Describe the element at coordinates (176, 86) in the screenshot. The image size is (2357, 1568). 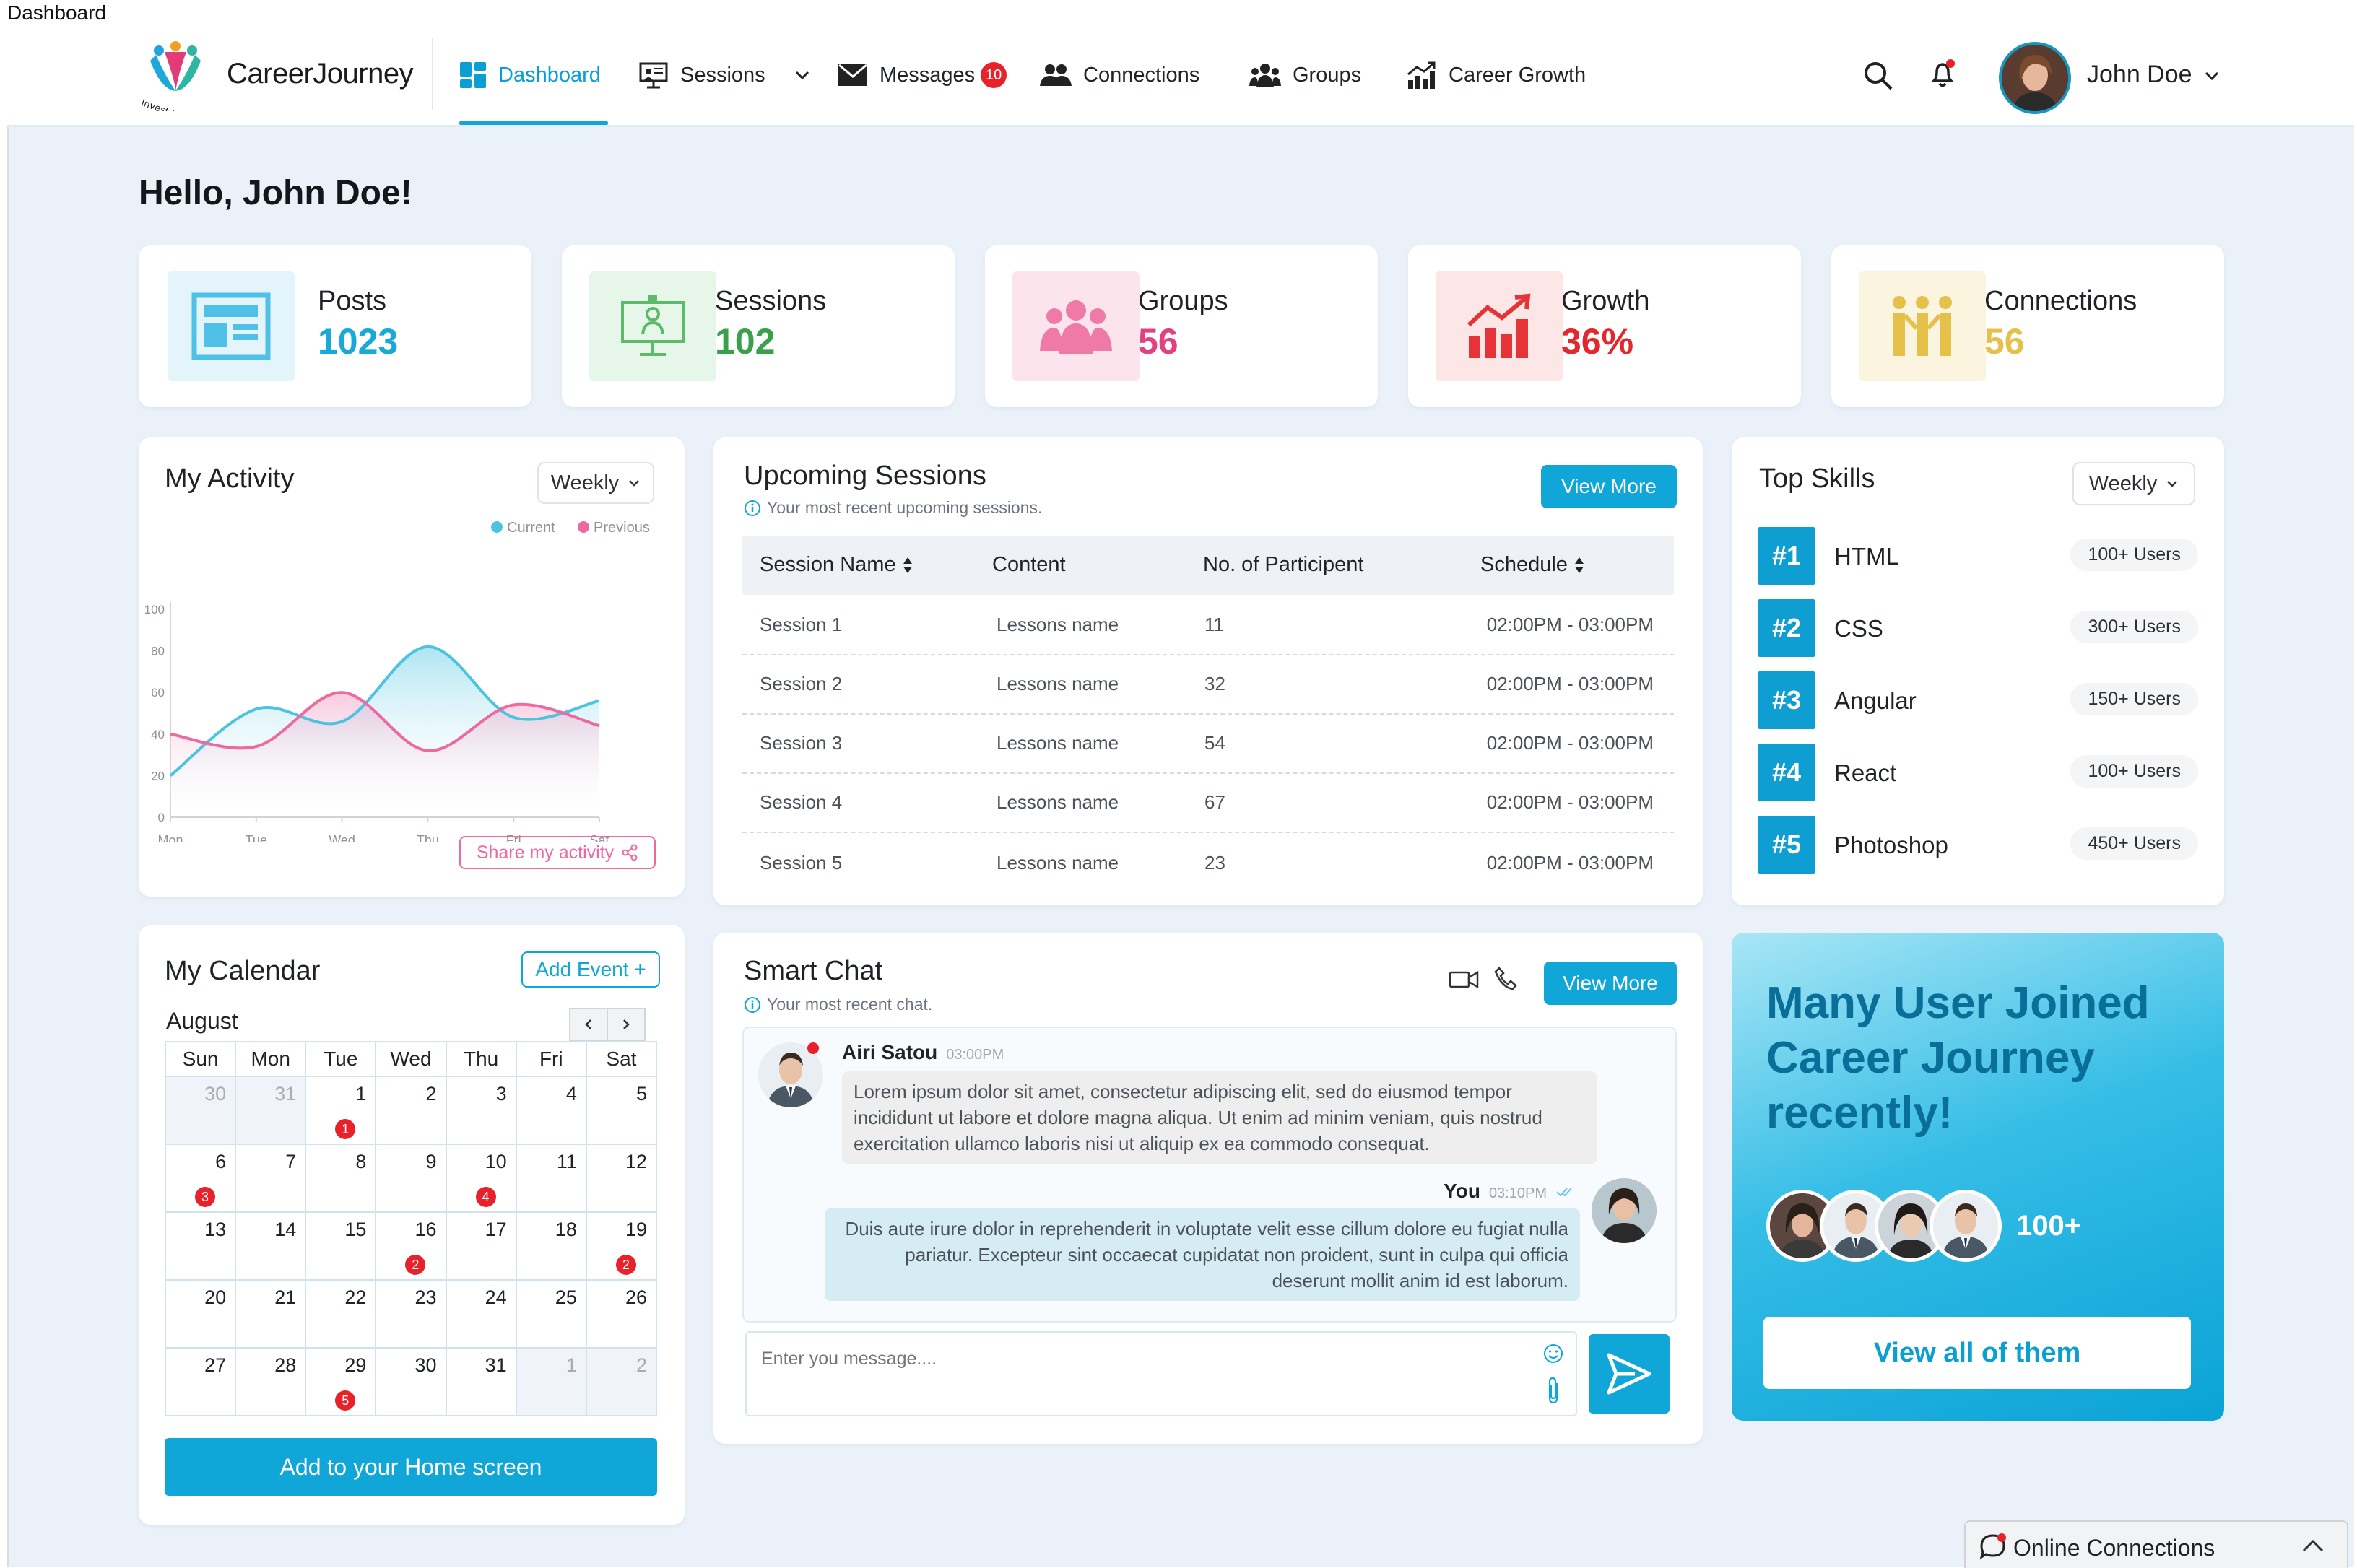
I see `careerjourney-logo-icon: Invest to Impact` at that location.